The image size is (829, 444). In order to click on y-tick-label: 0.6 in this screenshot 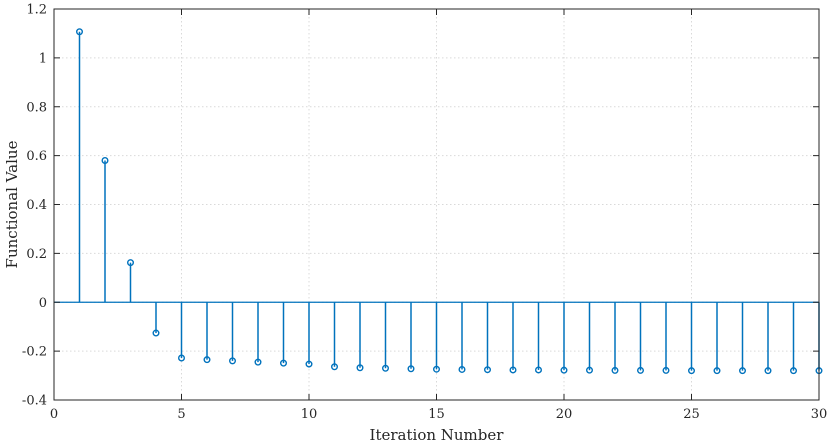, I will do `click(36, 156)`.